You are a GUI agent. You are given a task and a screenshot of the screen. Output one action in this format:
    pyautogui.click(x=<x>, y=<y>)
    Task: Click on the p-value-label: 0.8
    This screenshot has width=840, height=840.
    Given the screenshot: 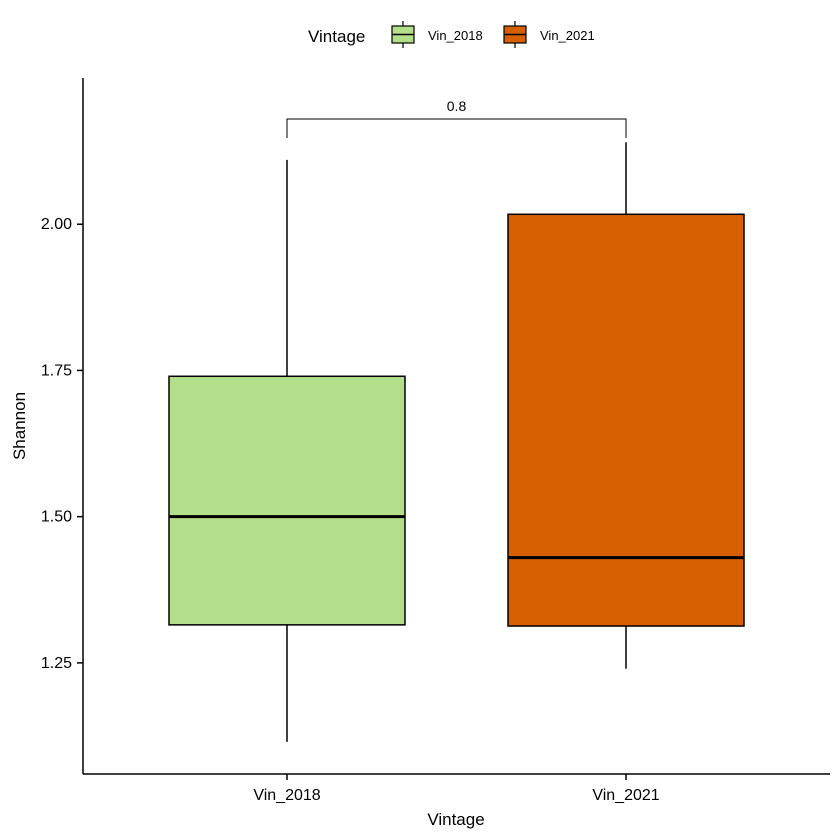 What is the action you would take?
    pyautogui.click(x=457, y=106)
    